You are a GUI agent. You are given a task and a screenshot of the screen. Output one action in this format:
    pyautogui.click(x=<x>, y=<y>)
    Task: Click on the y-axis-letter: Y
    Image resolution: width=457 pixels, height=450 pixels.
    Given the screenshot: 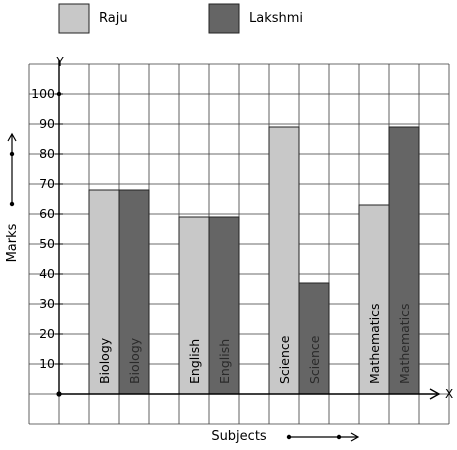 What is the action you would take?
    pyautogui.click(x=59, y=62)
    